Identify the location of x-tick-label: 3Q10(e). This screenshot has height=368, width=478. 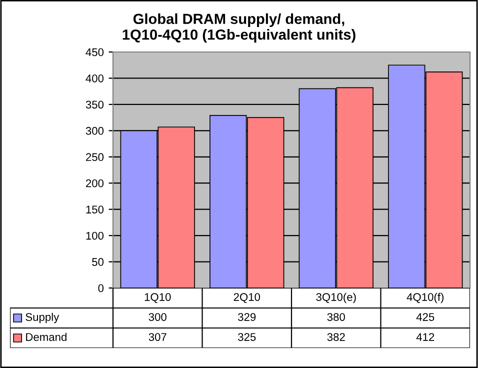
(336, 298).